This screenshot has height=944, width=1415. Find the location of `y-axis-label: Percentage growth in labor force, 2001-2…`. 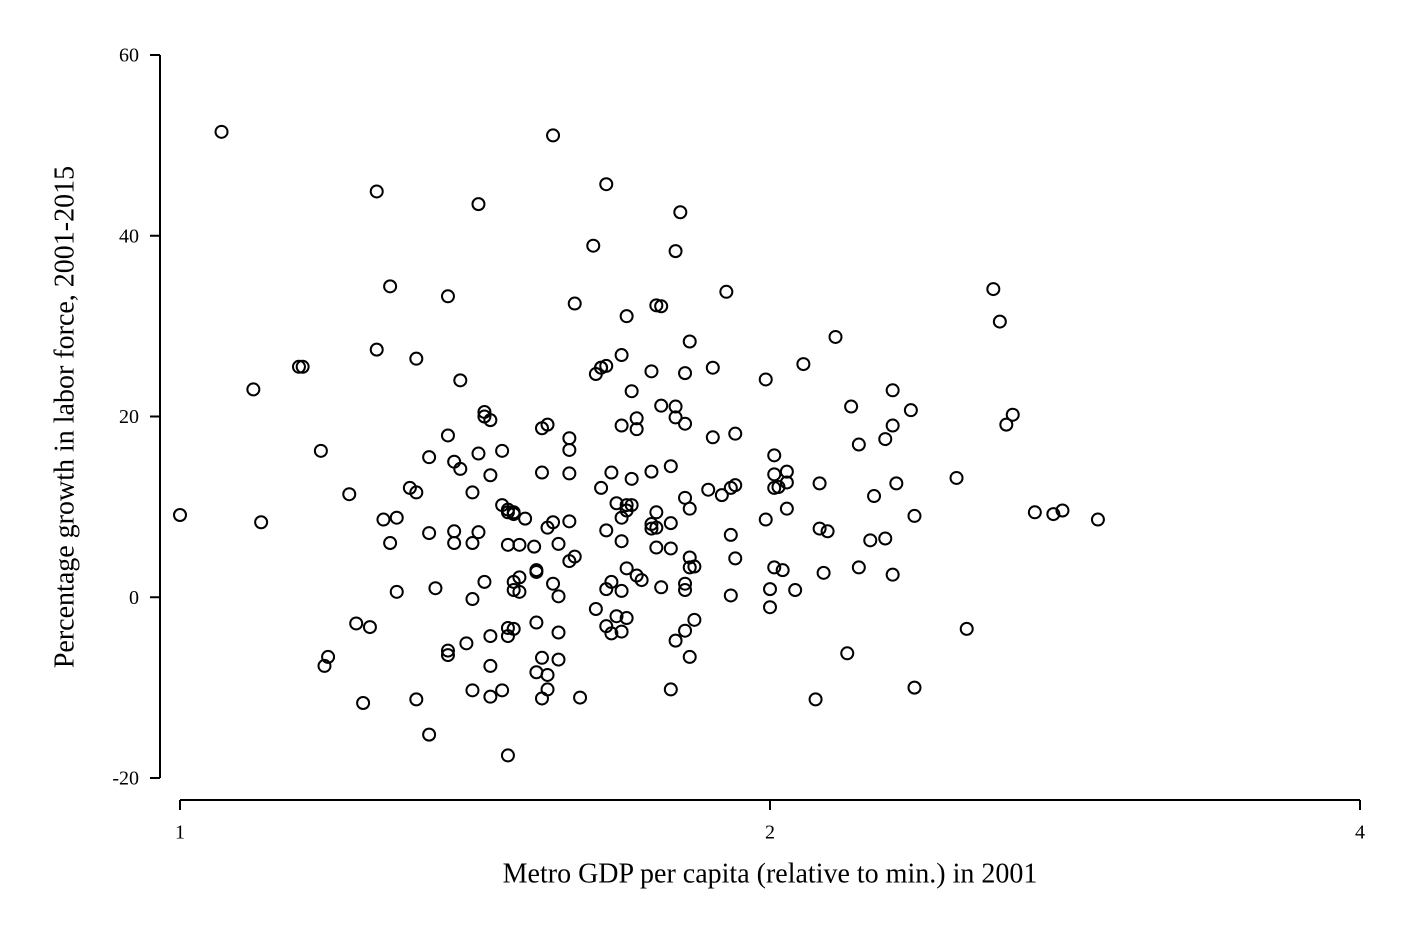

y-axis-label: Percentage growth in labor force, 2001-2… is located at coordinates (64, 417).